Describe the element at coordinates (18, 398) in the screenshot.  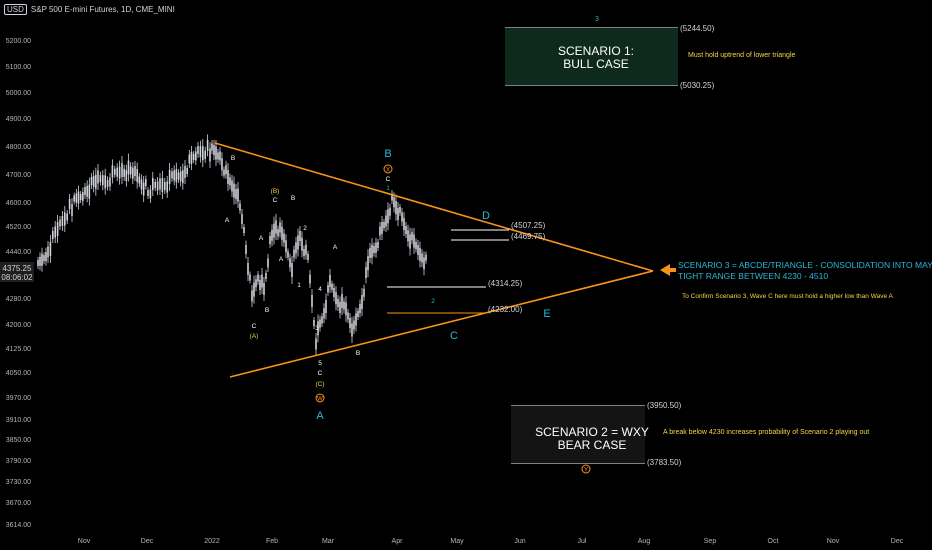
I see `price-tick: 3970.00` at that location.